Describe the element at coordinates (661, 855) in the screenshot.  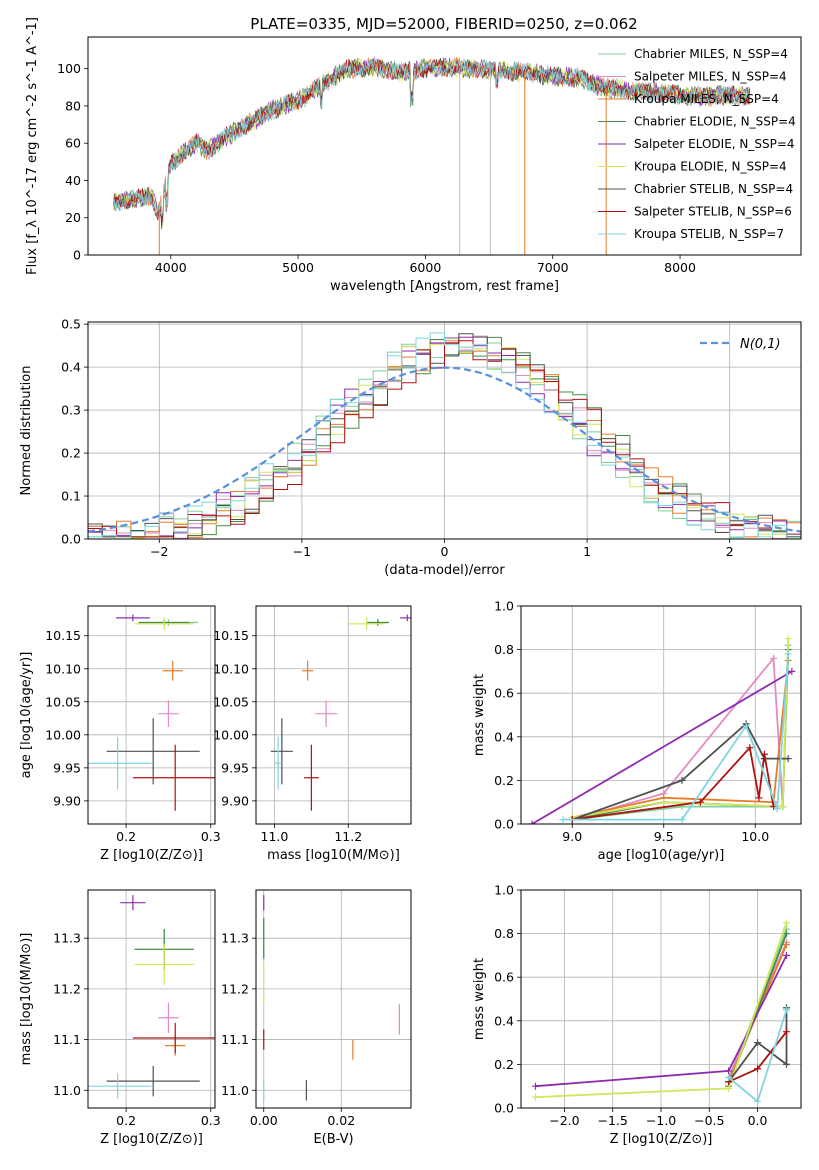
I see `x-axis-label: age [log10(age/yr)]` at that location.